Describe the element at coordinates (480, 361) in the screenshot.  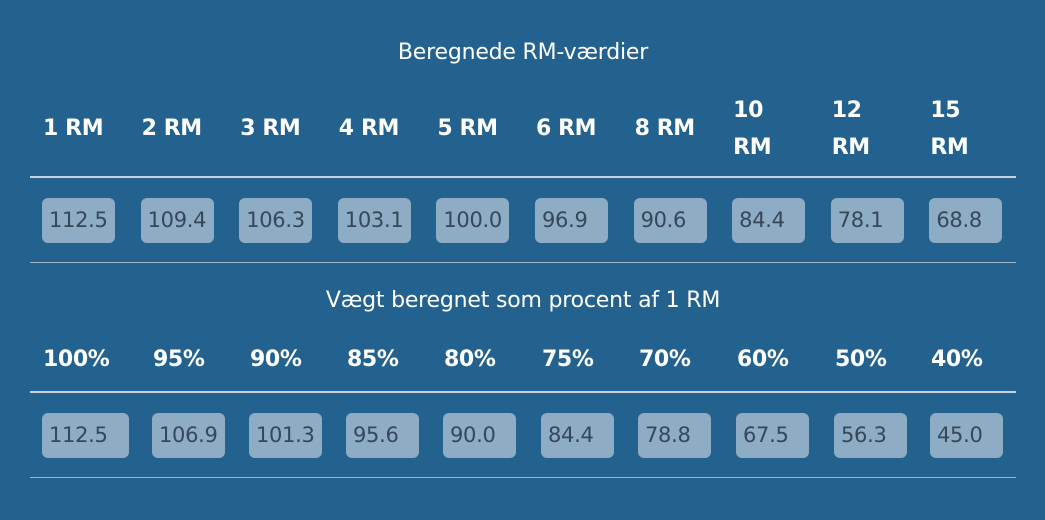
I see `percent-header: 80%` at that location.